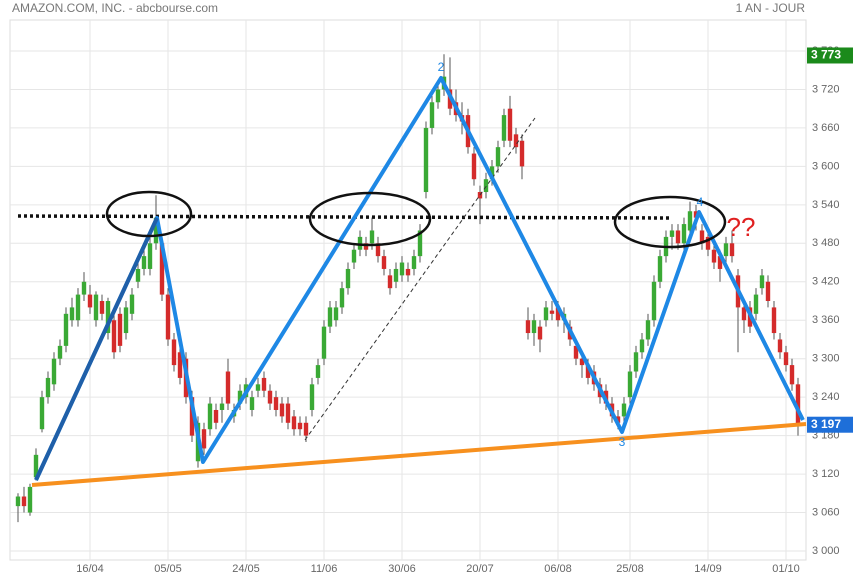 The image size is (855, 580). I want to click on wave-label: 2, so click(441, 67).